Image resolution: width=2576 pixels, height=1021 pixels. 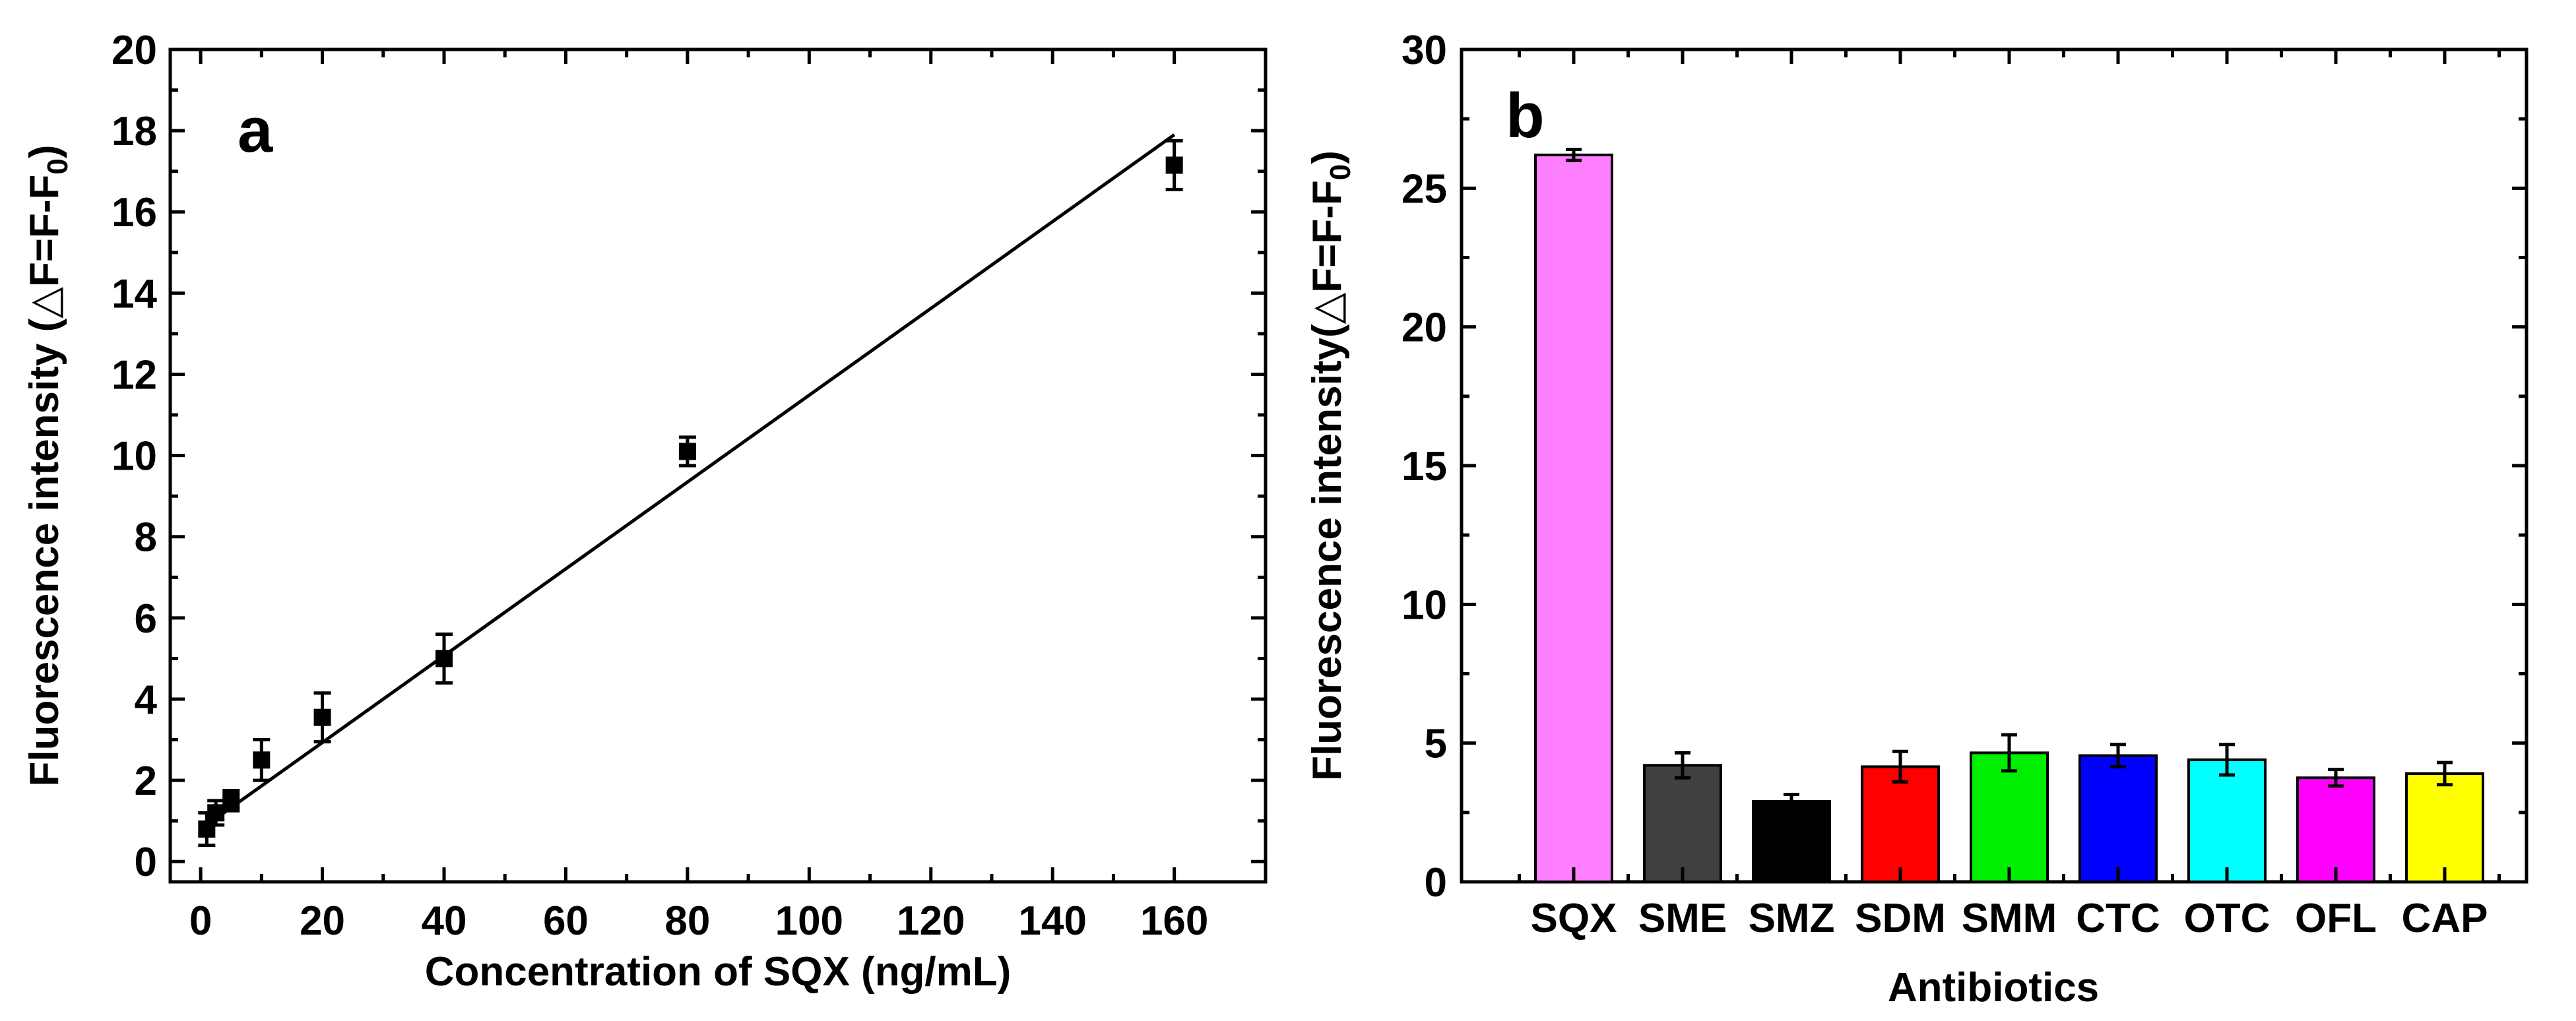 What do you see at coordinates (134, 294) in the screenshot?
I see `panel-a-y-tick-label: 14` at bounding box center [134, 294].